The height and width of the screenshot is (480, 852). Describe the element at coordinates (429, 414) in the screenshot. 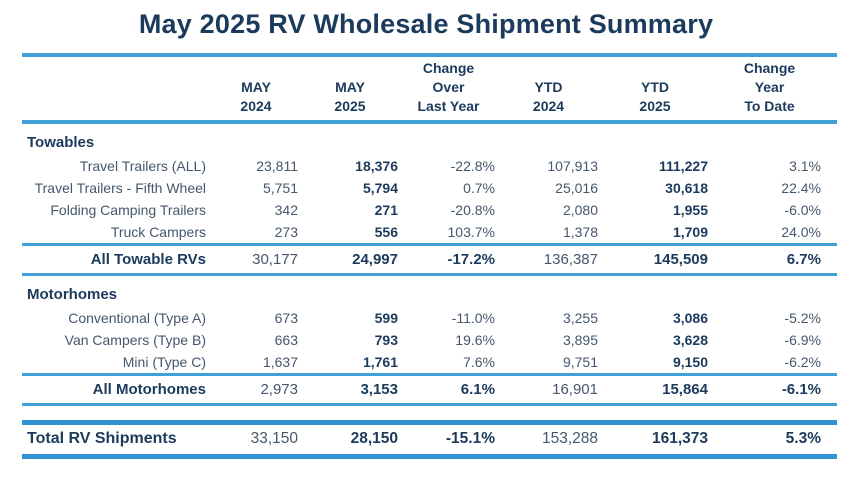

I see `spacer-row` at that location.